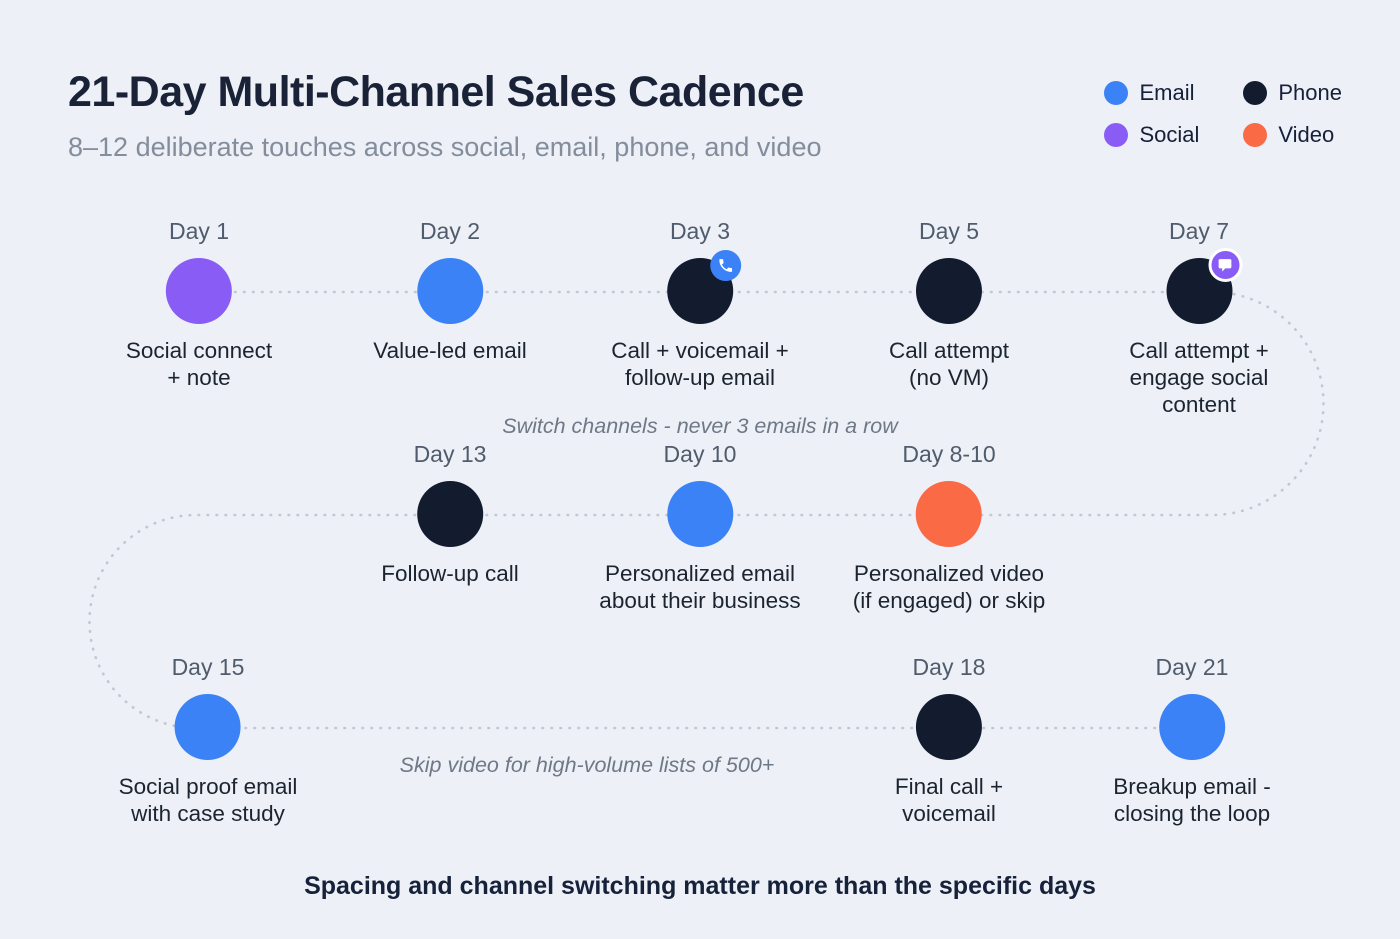 This screenshot has width=1400, height=939. I want to click on page-title: 21-Day Multi-Channel Sales Cadence, so click(436, 92).